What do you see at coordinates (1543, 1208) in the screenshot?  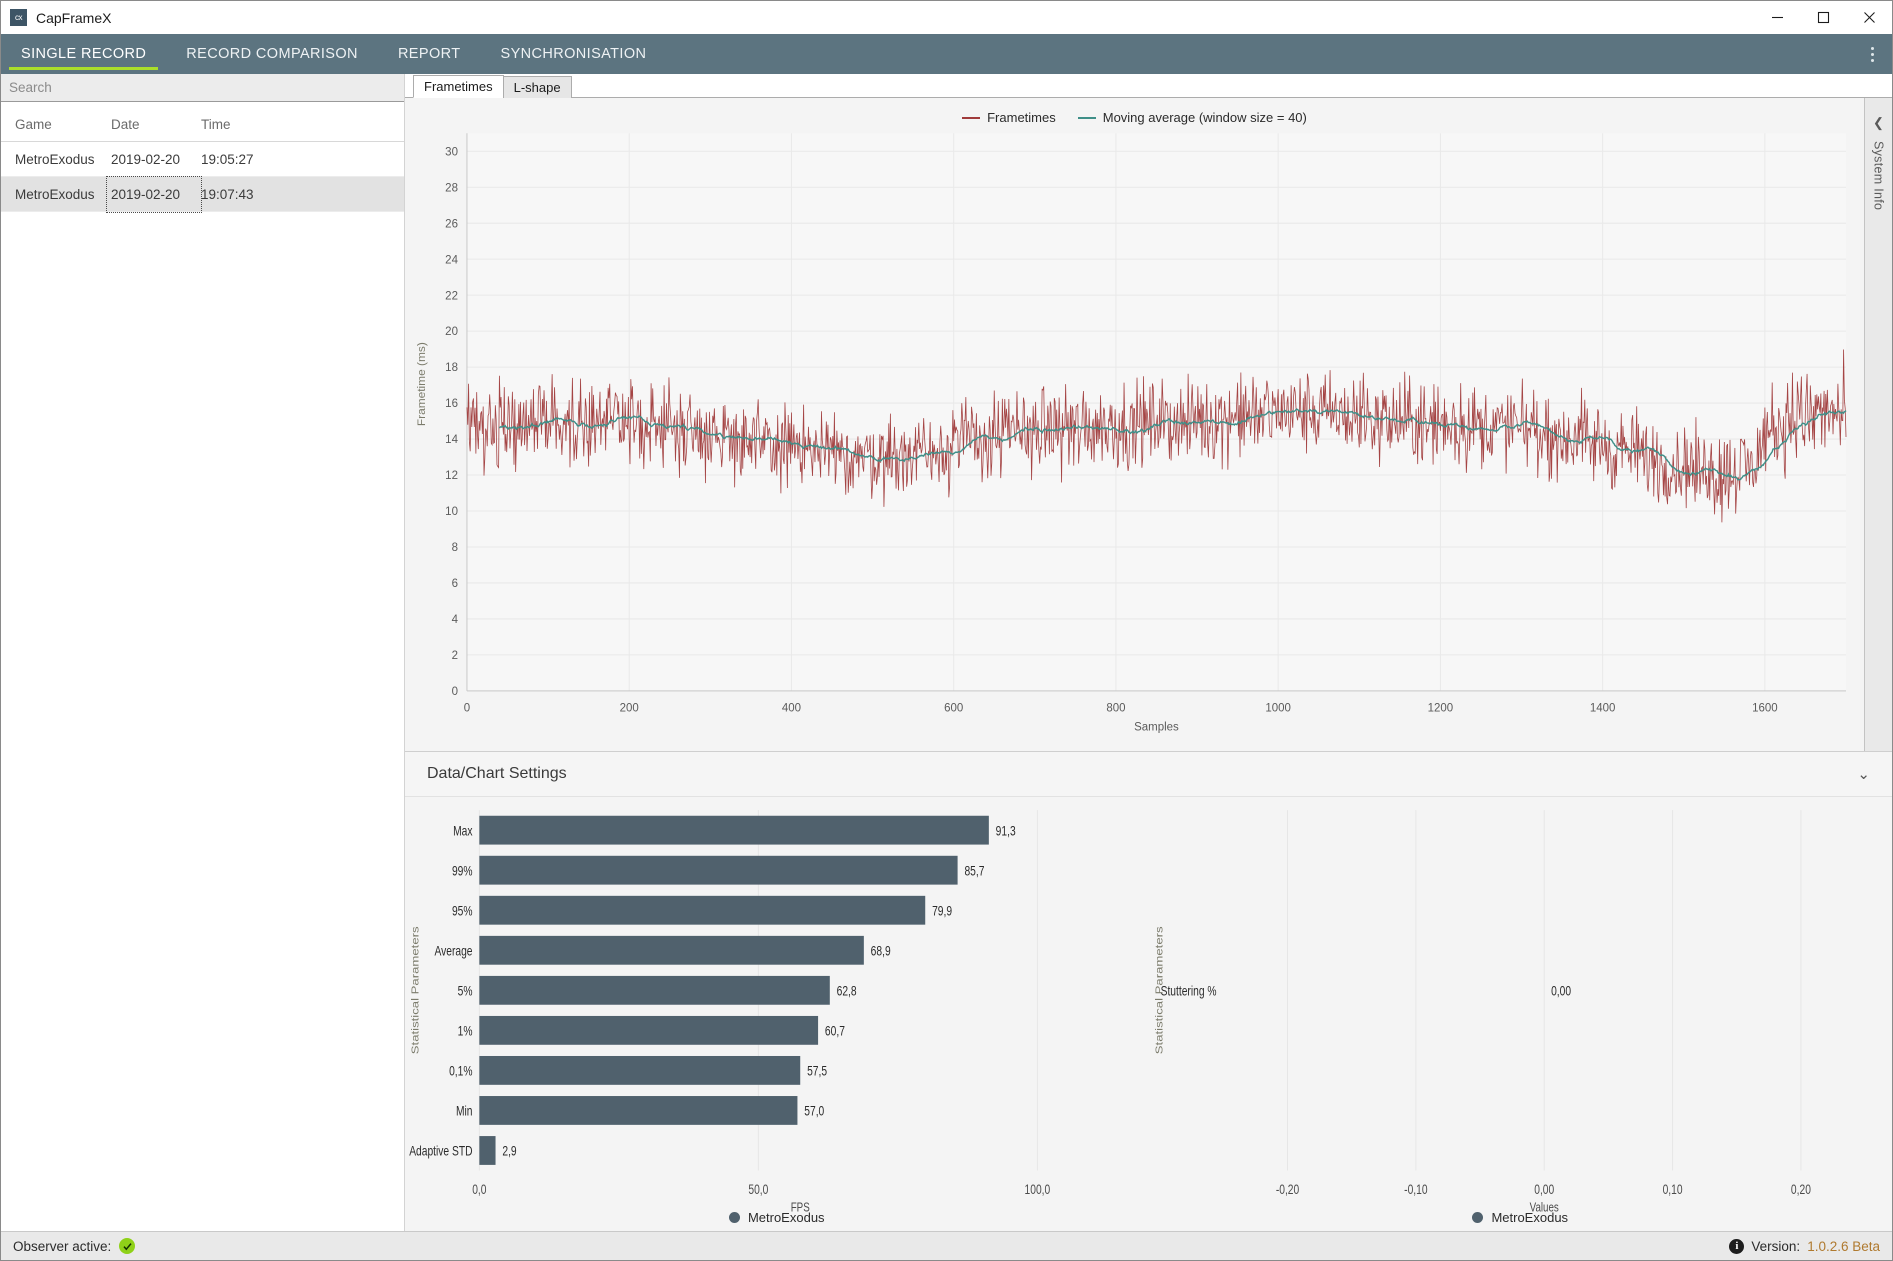 I see `svg-text: Values` at bounding box center [1543, 1208].